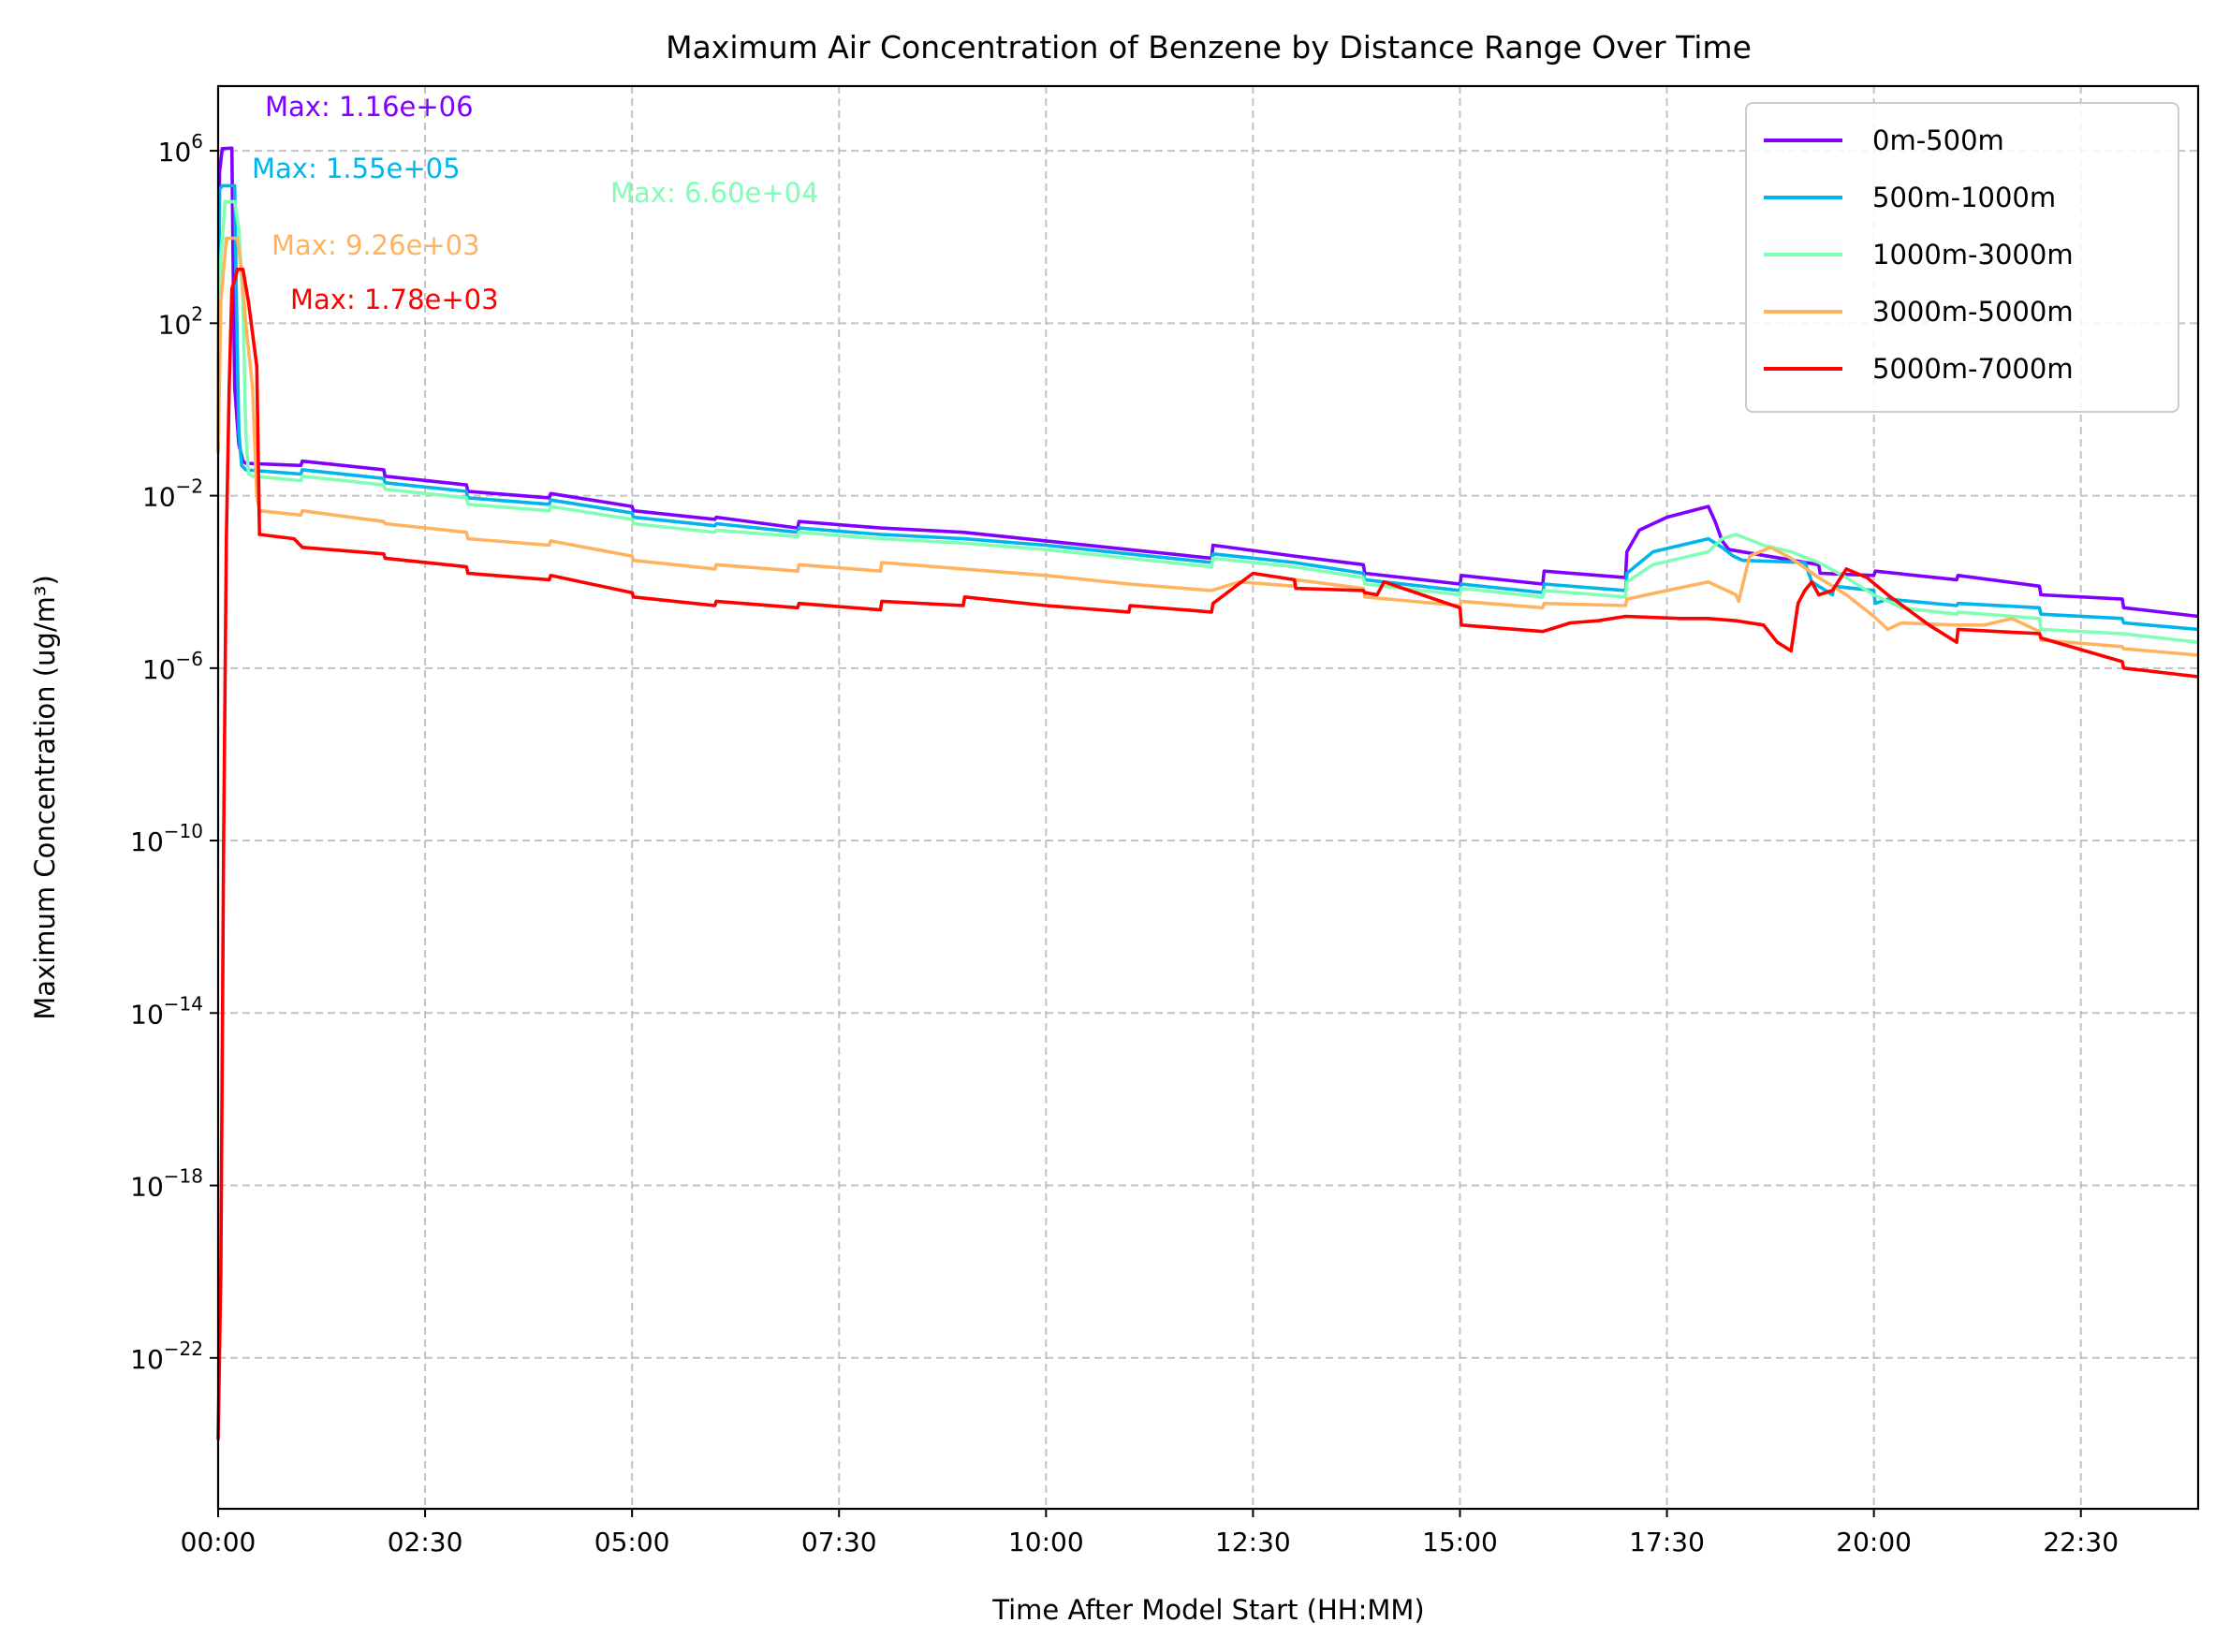  What do you see at coordinates (356, 169) in the screenshot?
I see `max-annotation-500m-1000m: Max: 1.55e+05` at bounding box center [356, 169].